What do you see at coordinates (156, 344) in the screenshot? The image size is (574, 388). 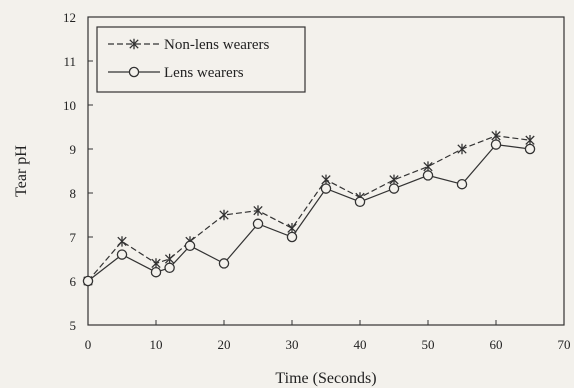 I see `x-tick-label: 10` at bounding box center [156, 344].